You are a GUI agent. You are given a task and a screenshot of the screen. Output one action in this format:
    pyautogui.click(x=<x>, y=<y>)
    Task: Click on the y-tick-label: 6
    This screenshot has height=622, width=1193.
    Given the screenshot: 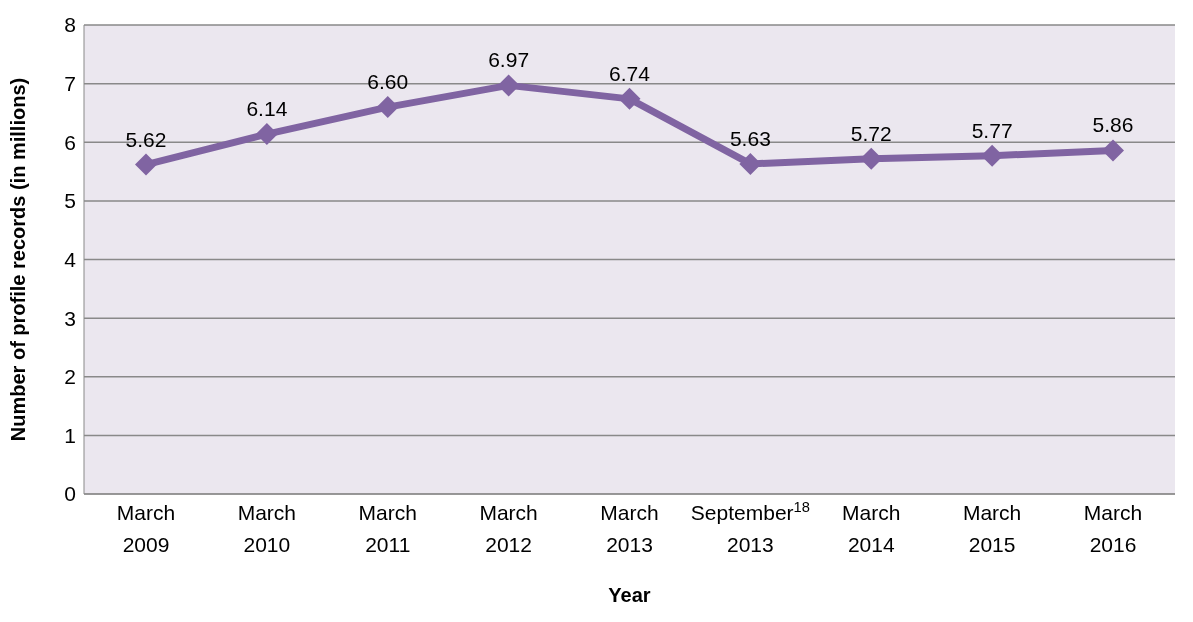 What is the action you would take?
    pyautogui.click(x=70, y=142)
    